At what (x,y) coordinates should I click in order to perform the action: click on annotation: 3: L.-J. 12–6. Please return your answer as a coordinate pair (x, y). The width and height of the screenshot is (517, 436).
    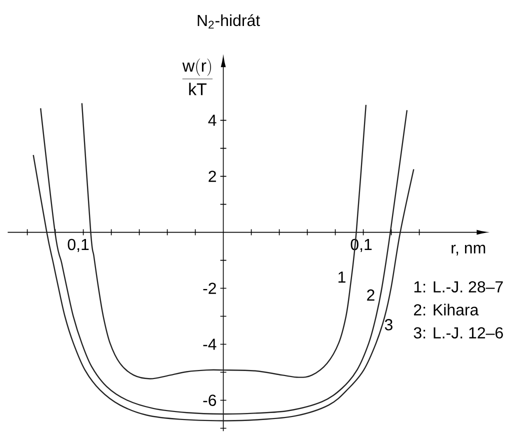
    Looking at the image, I should click on (458, 333).